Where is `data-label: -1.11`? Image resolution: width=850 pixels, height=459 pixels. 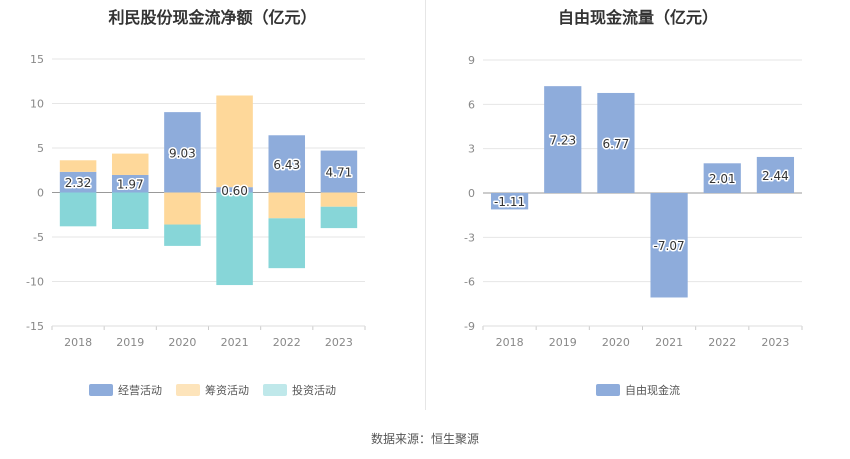 data-label: -1.11 is located at coordinates (509, 202).